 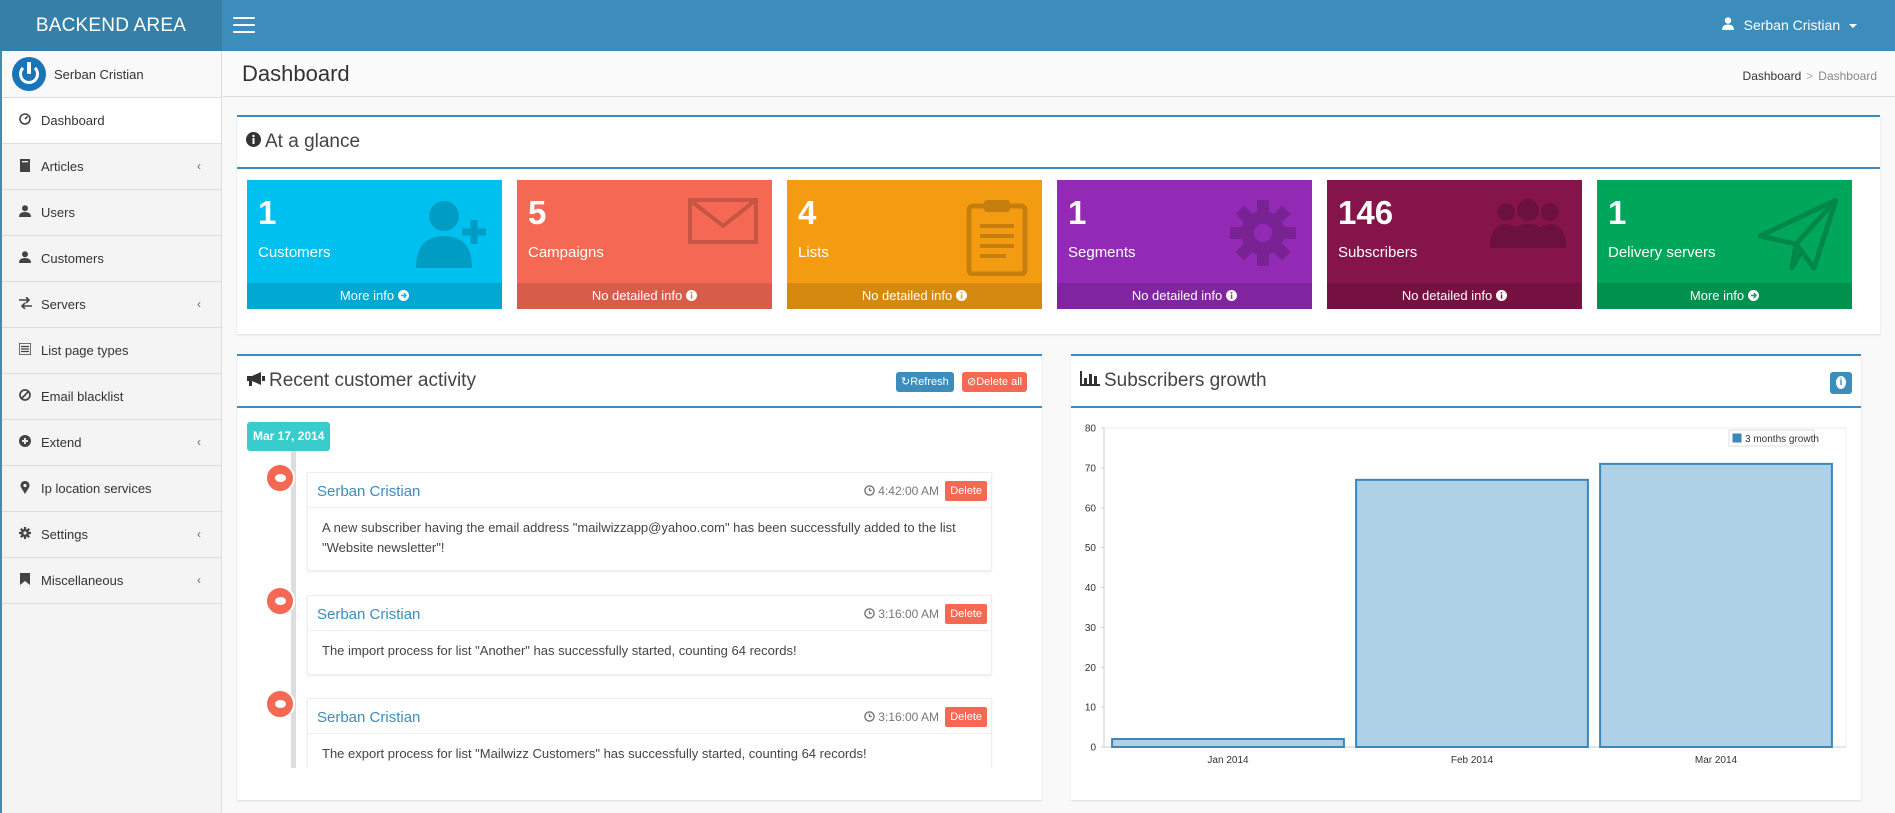 I want to click on box-title: Subscribers growth, so click(x=1173, y=381).